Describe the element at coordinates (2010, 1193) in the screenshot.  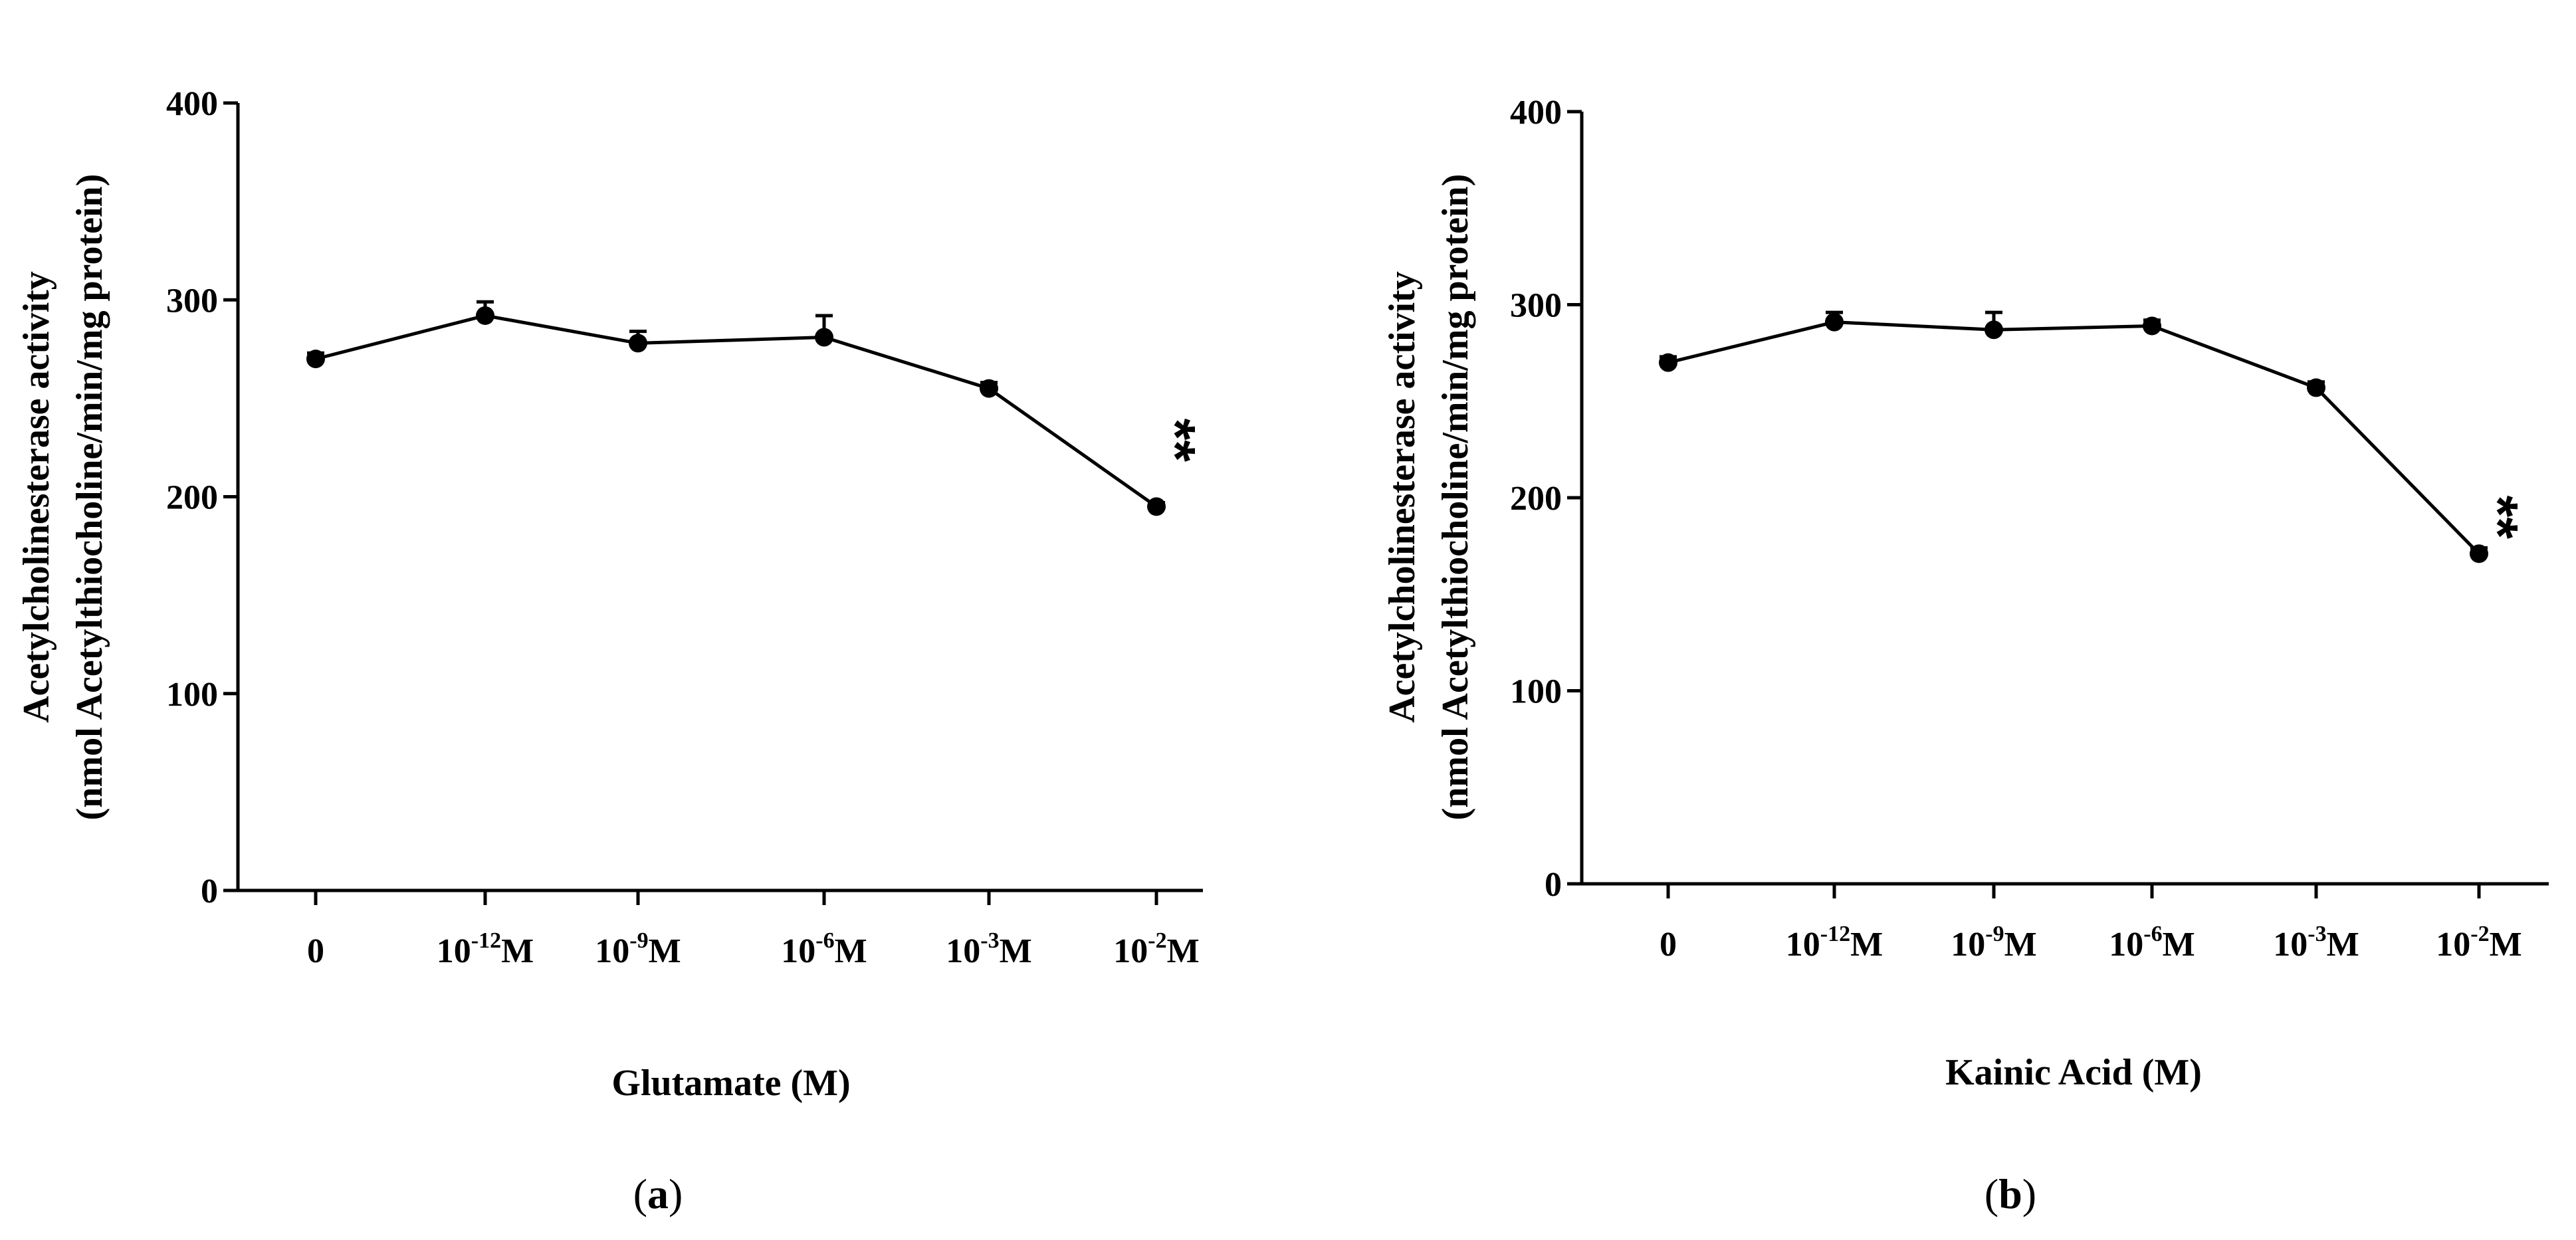
I see `panel-caption: (b)` at that location.